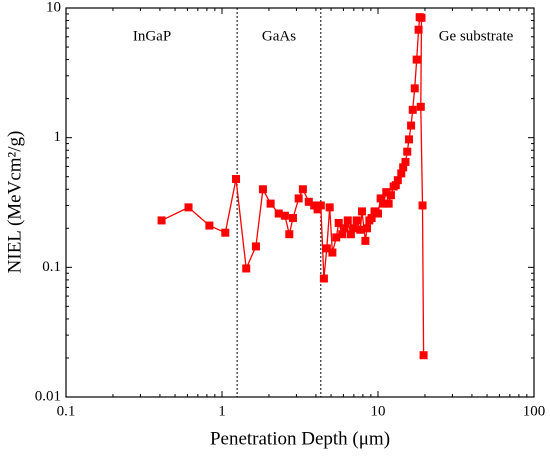 This screenshot has width=550, height=459. I want to click on y-tick-label: 0.1, so click(51, 267).